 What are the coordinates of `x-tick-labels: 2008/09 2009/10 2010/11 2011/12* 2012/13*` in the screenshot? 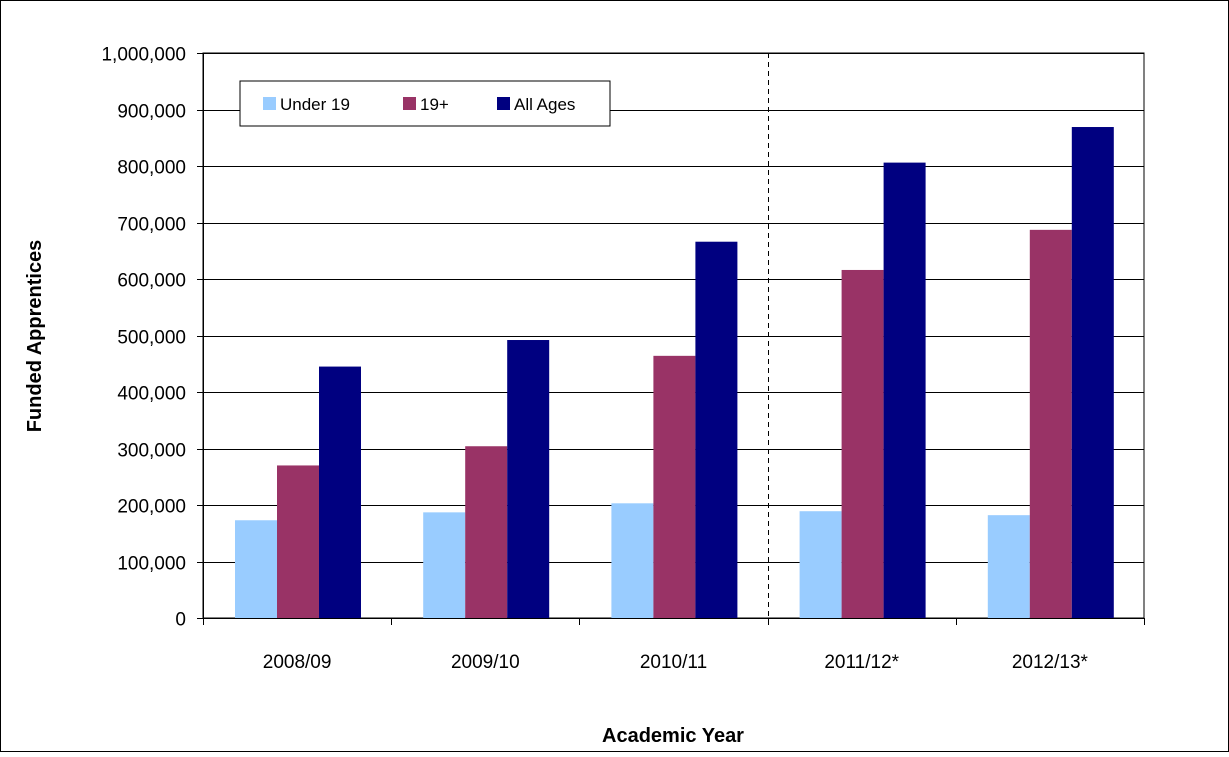 It's located at (676, 662).